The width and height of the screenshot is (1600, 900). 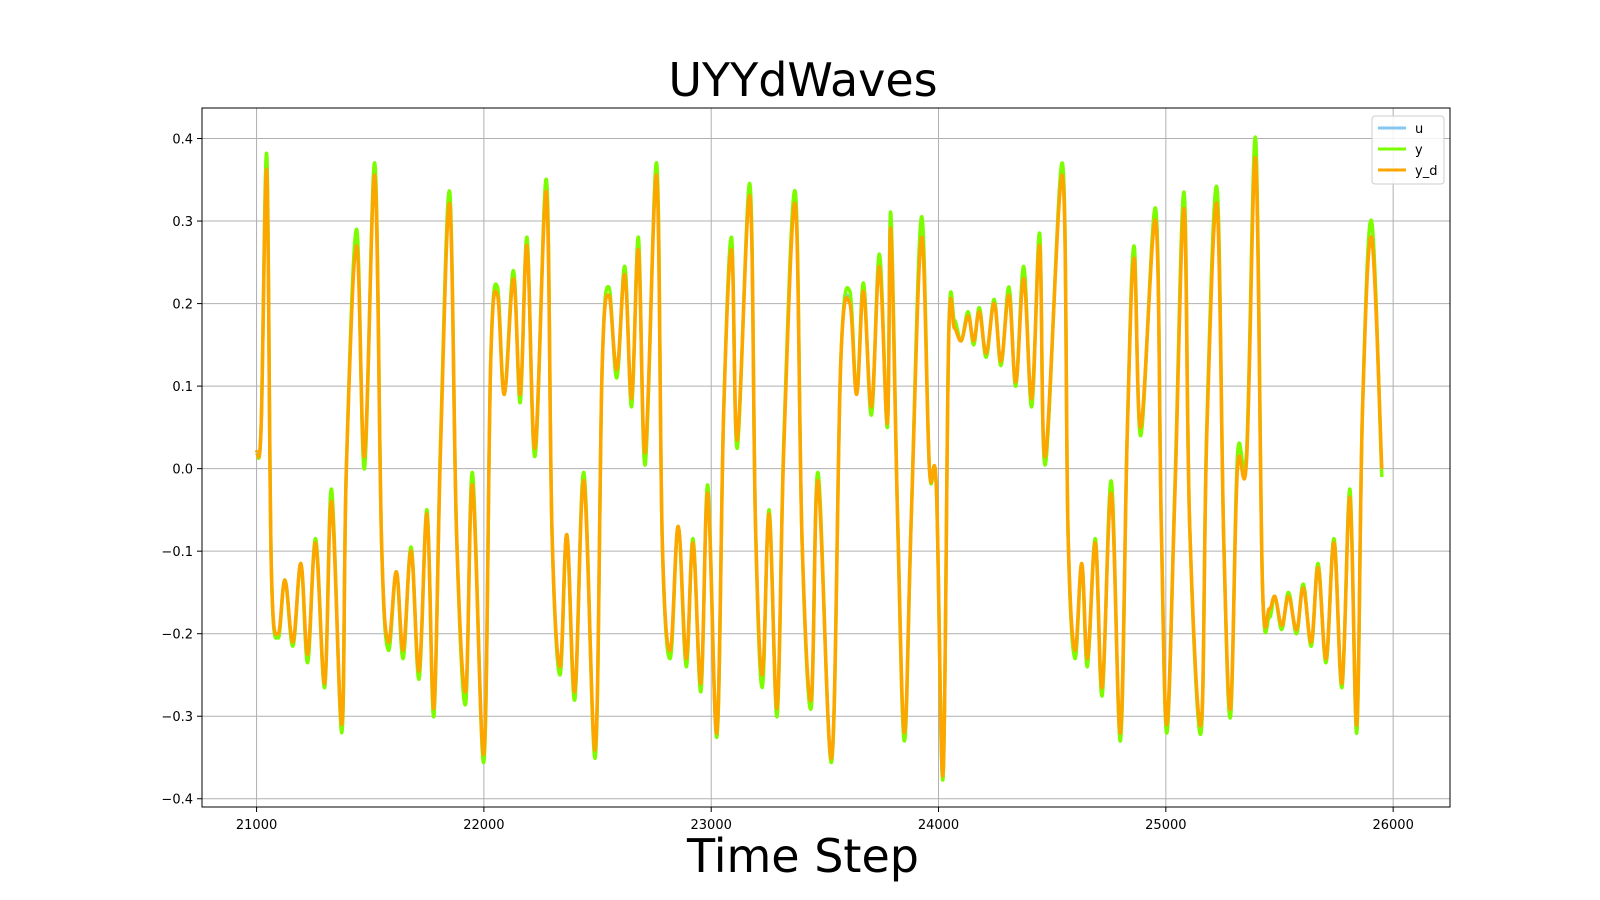 I want to click on x-tick-label: 23000, so click(x=711, y=825).